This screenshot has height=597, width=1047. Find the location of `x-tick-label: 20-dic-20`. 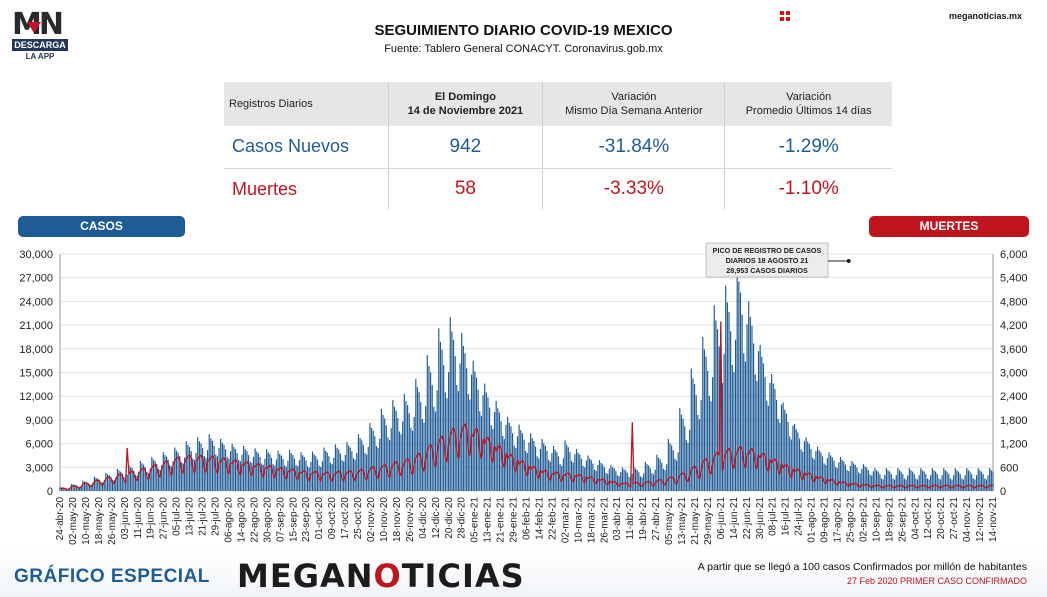

x-tick-label: 20-dic-20 is located at coordinates (449, 518).